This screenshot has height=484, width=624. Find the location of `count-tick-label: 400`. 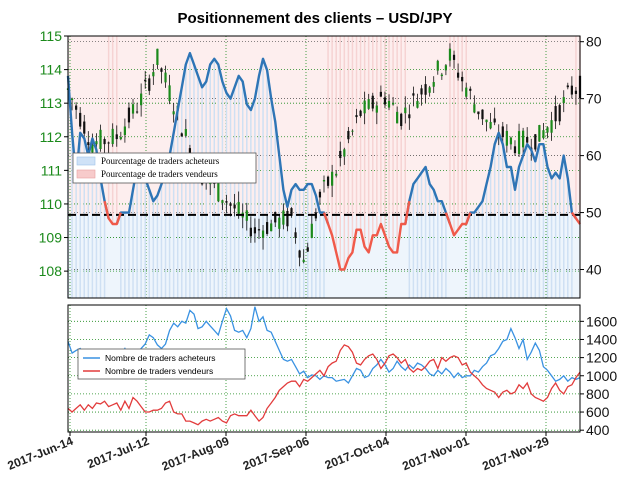

count-tick-label: 400 is located at coordinates (598, 430).